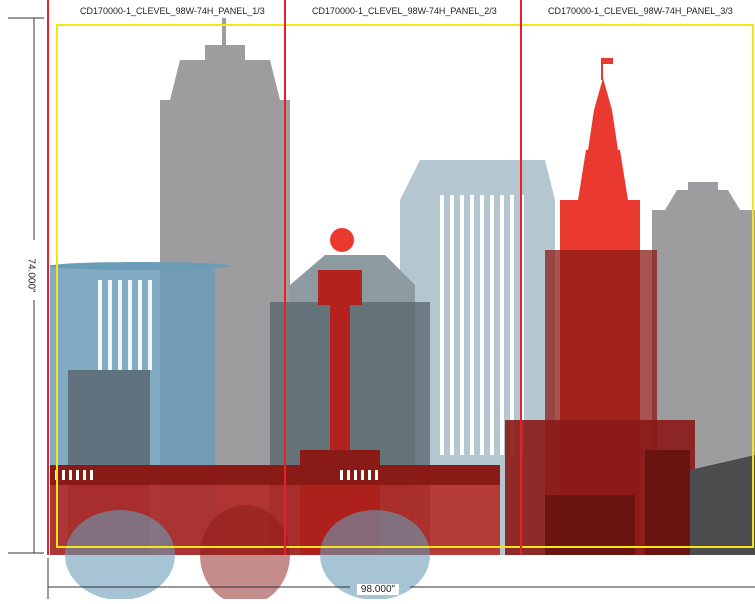 This screenshot has width=755, height=604. What do you see at coordinates (378, 589) in the screenshot?
I see `width-dimension-label: 98.000"` at bounding box center [378, 589].